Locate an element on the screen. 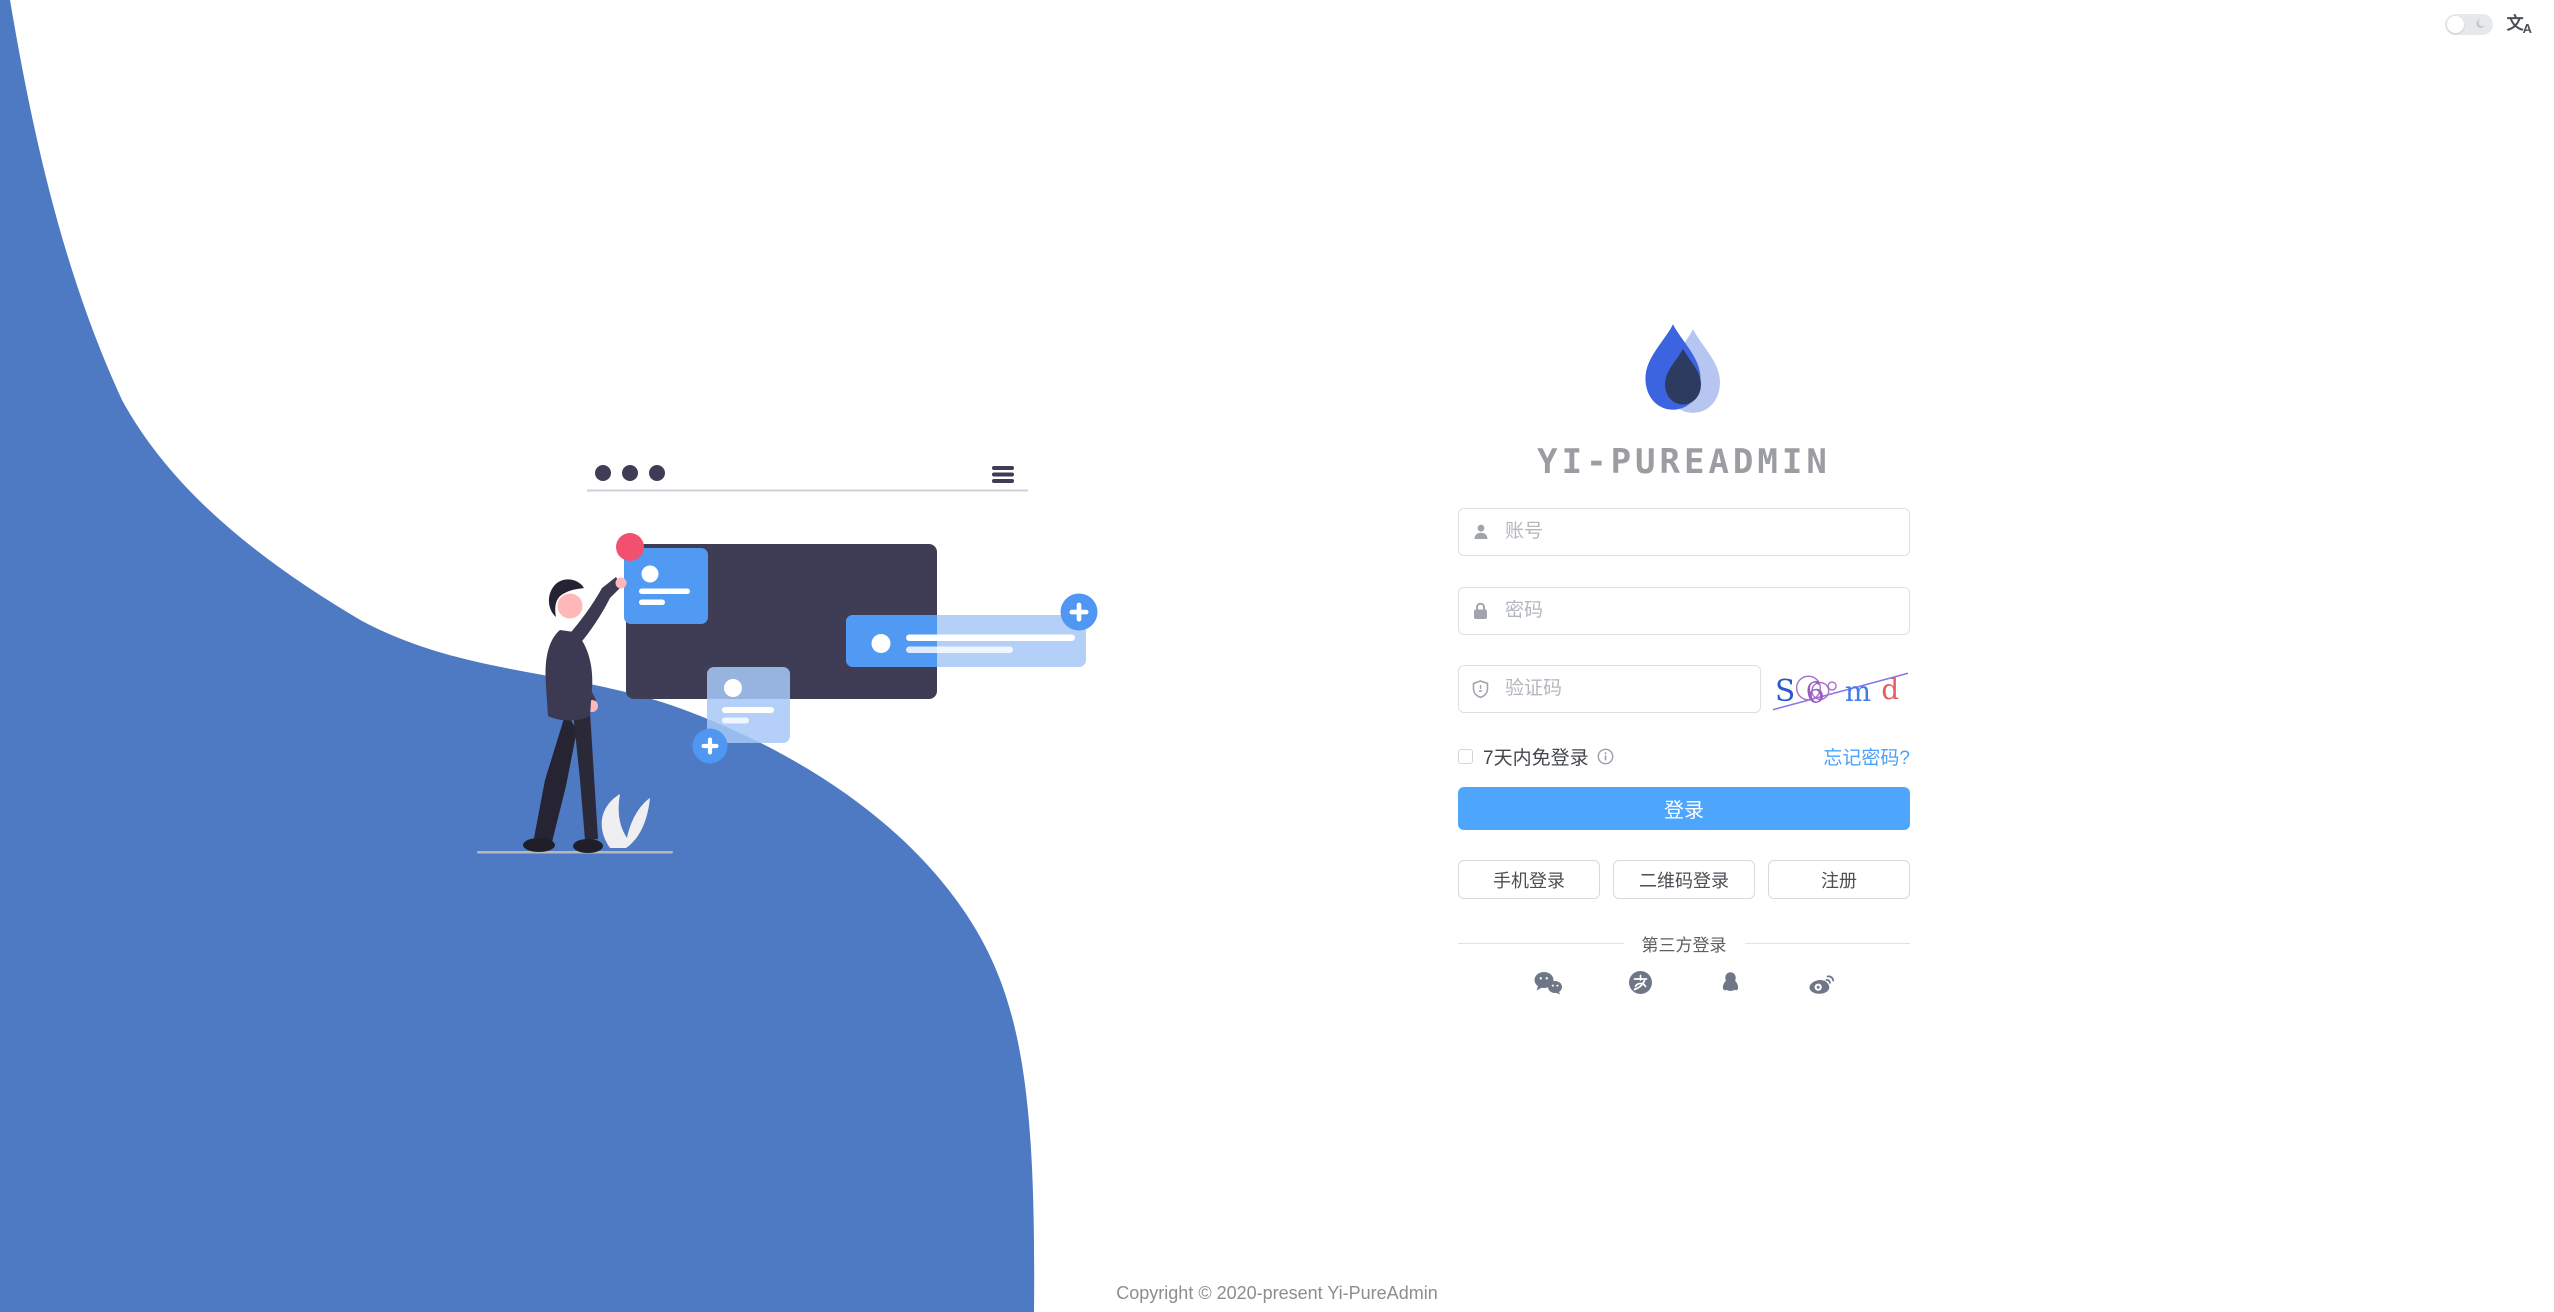 The width and height of the screenshot is (2554, 1312). captcha-row: S 6 m d is located at coordinates (1684, 689).